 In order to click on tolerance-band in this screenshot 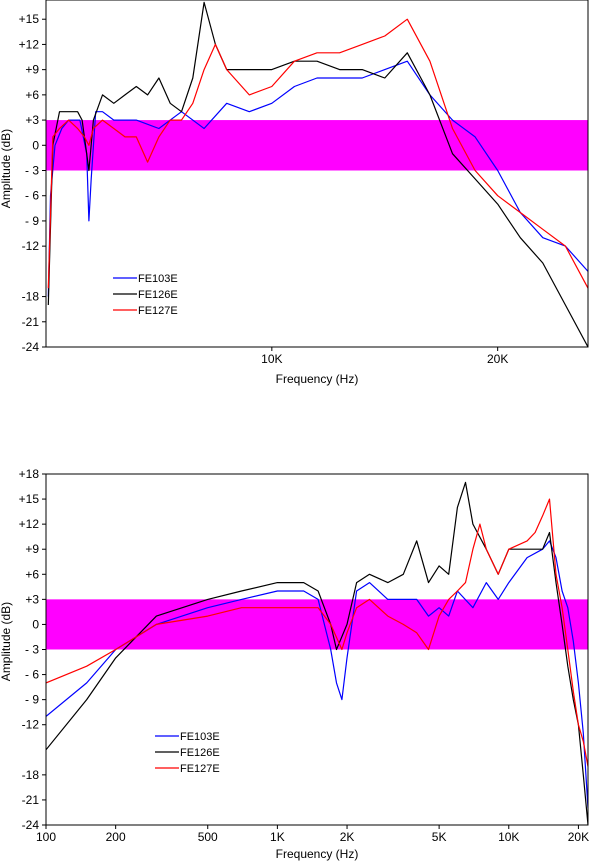, I will do `click(317, 145)`.